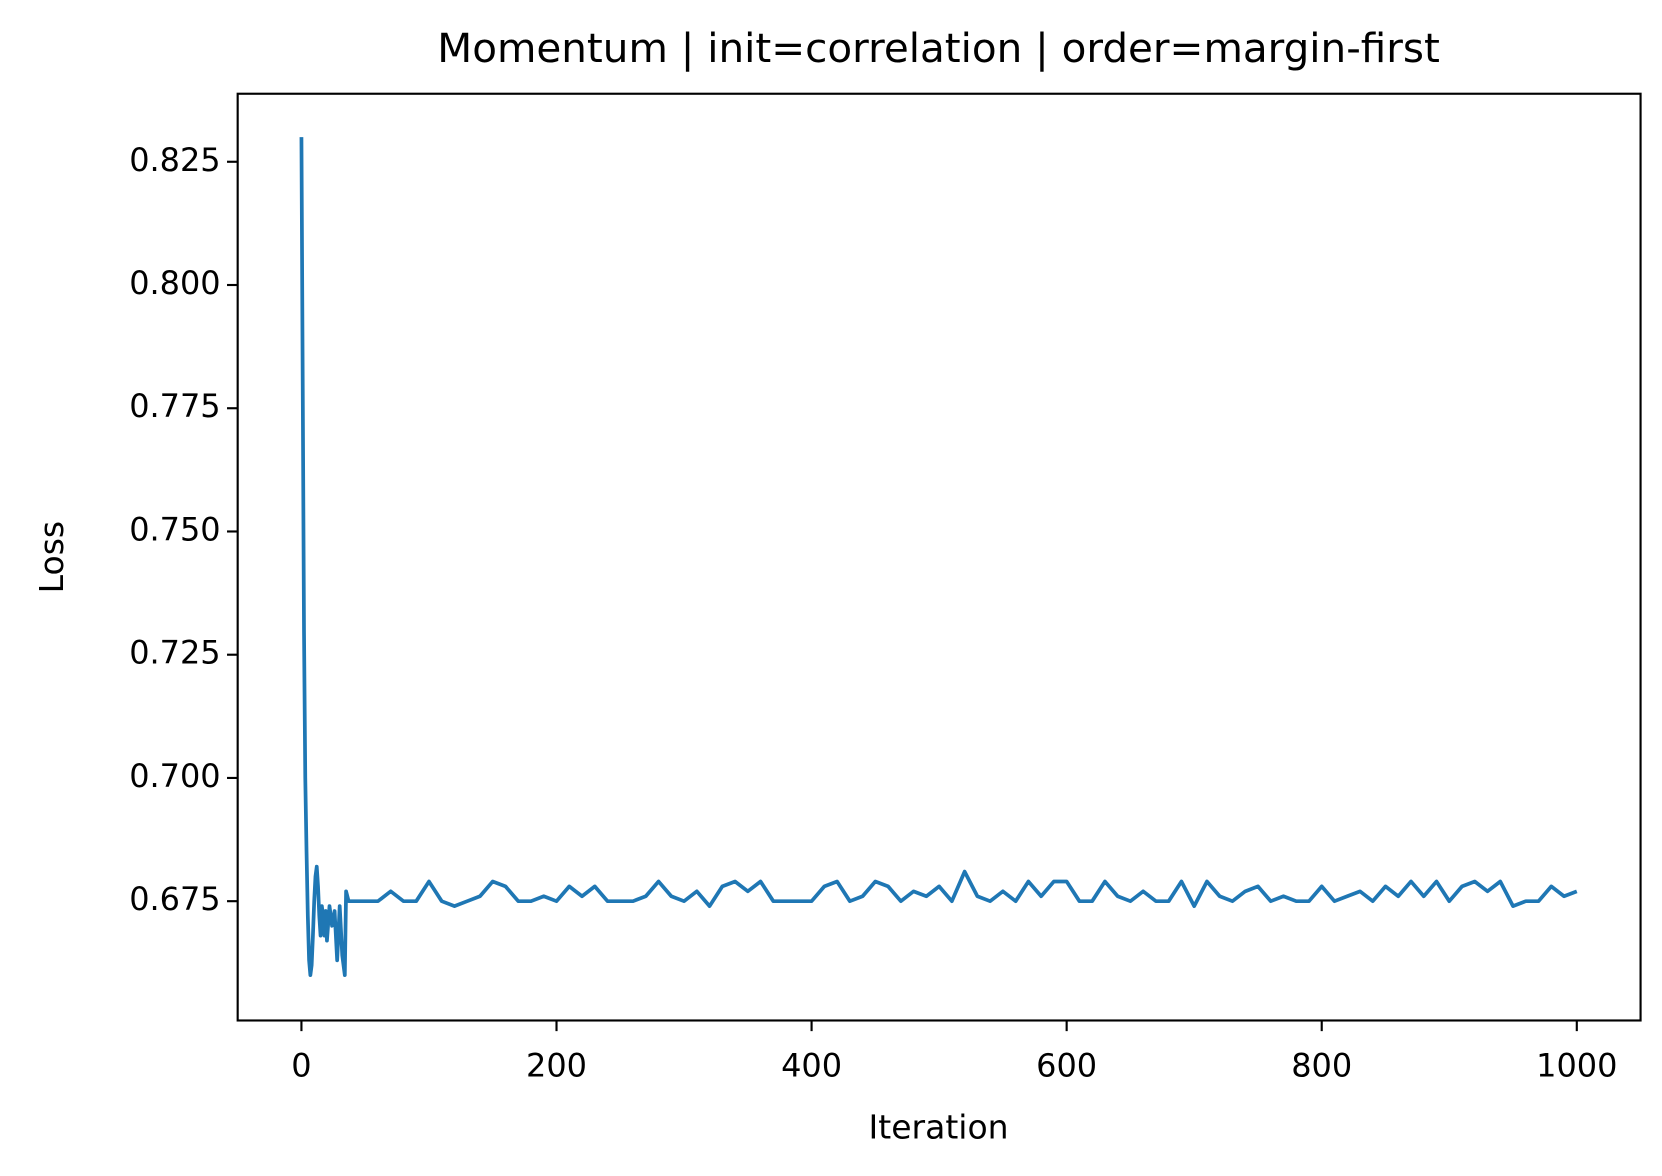 This screenshot has width=1662, height=1176. Describe the element at coordinates (1066, 1065) in the screenshot. I see `x-tick-label: 600` at that location.